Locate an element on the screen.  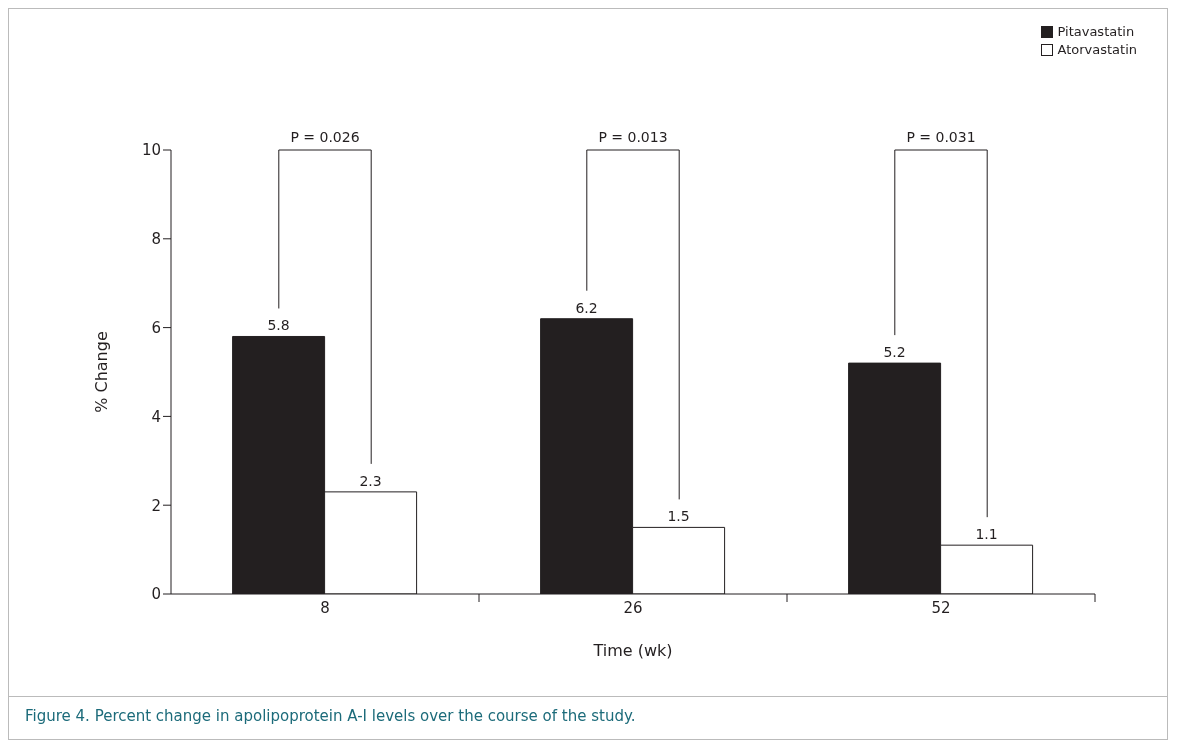
x-tick-label: 26 is located at coordinates (633, 607).